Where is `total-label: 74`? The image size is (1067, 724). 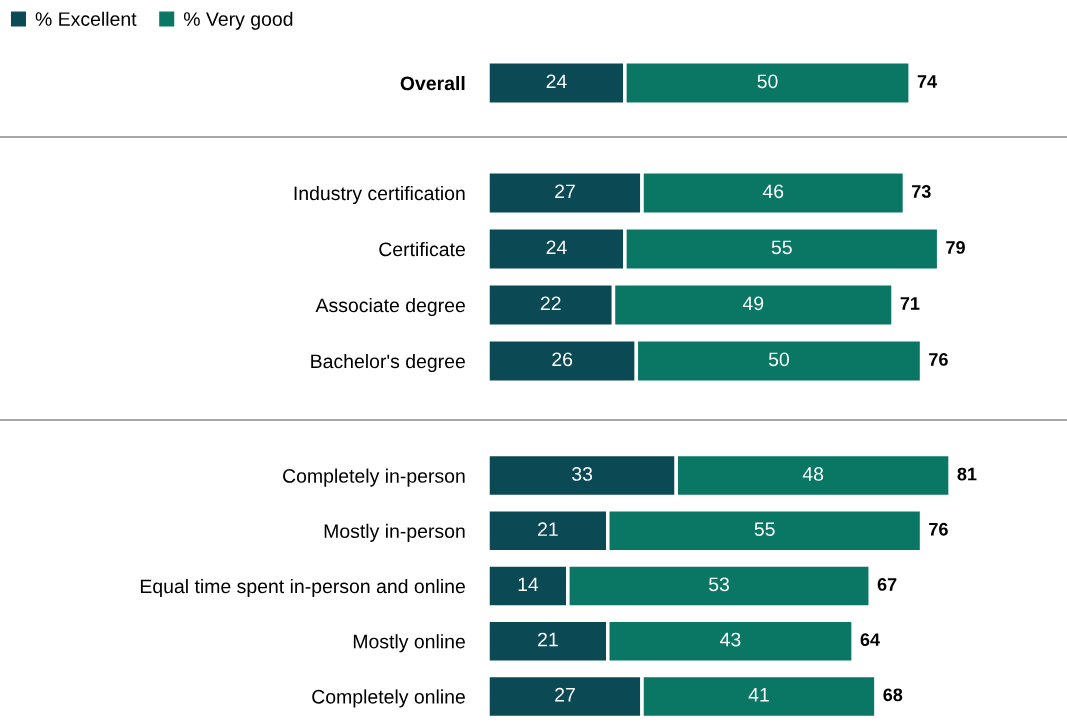
total-label: 74 is located at coordinates (927, 81).